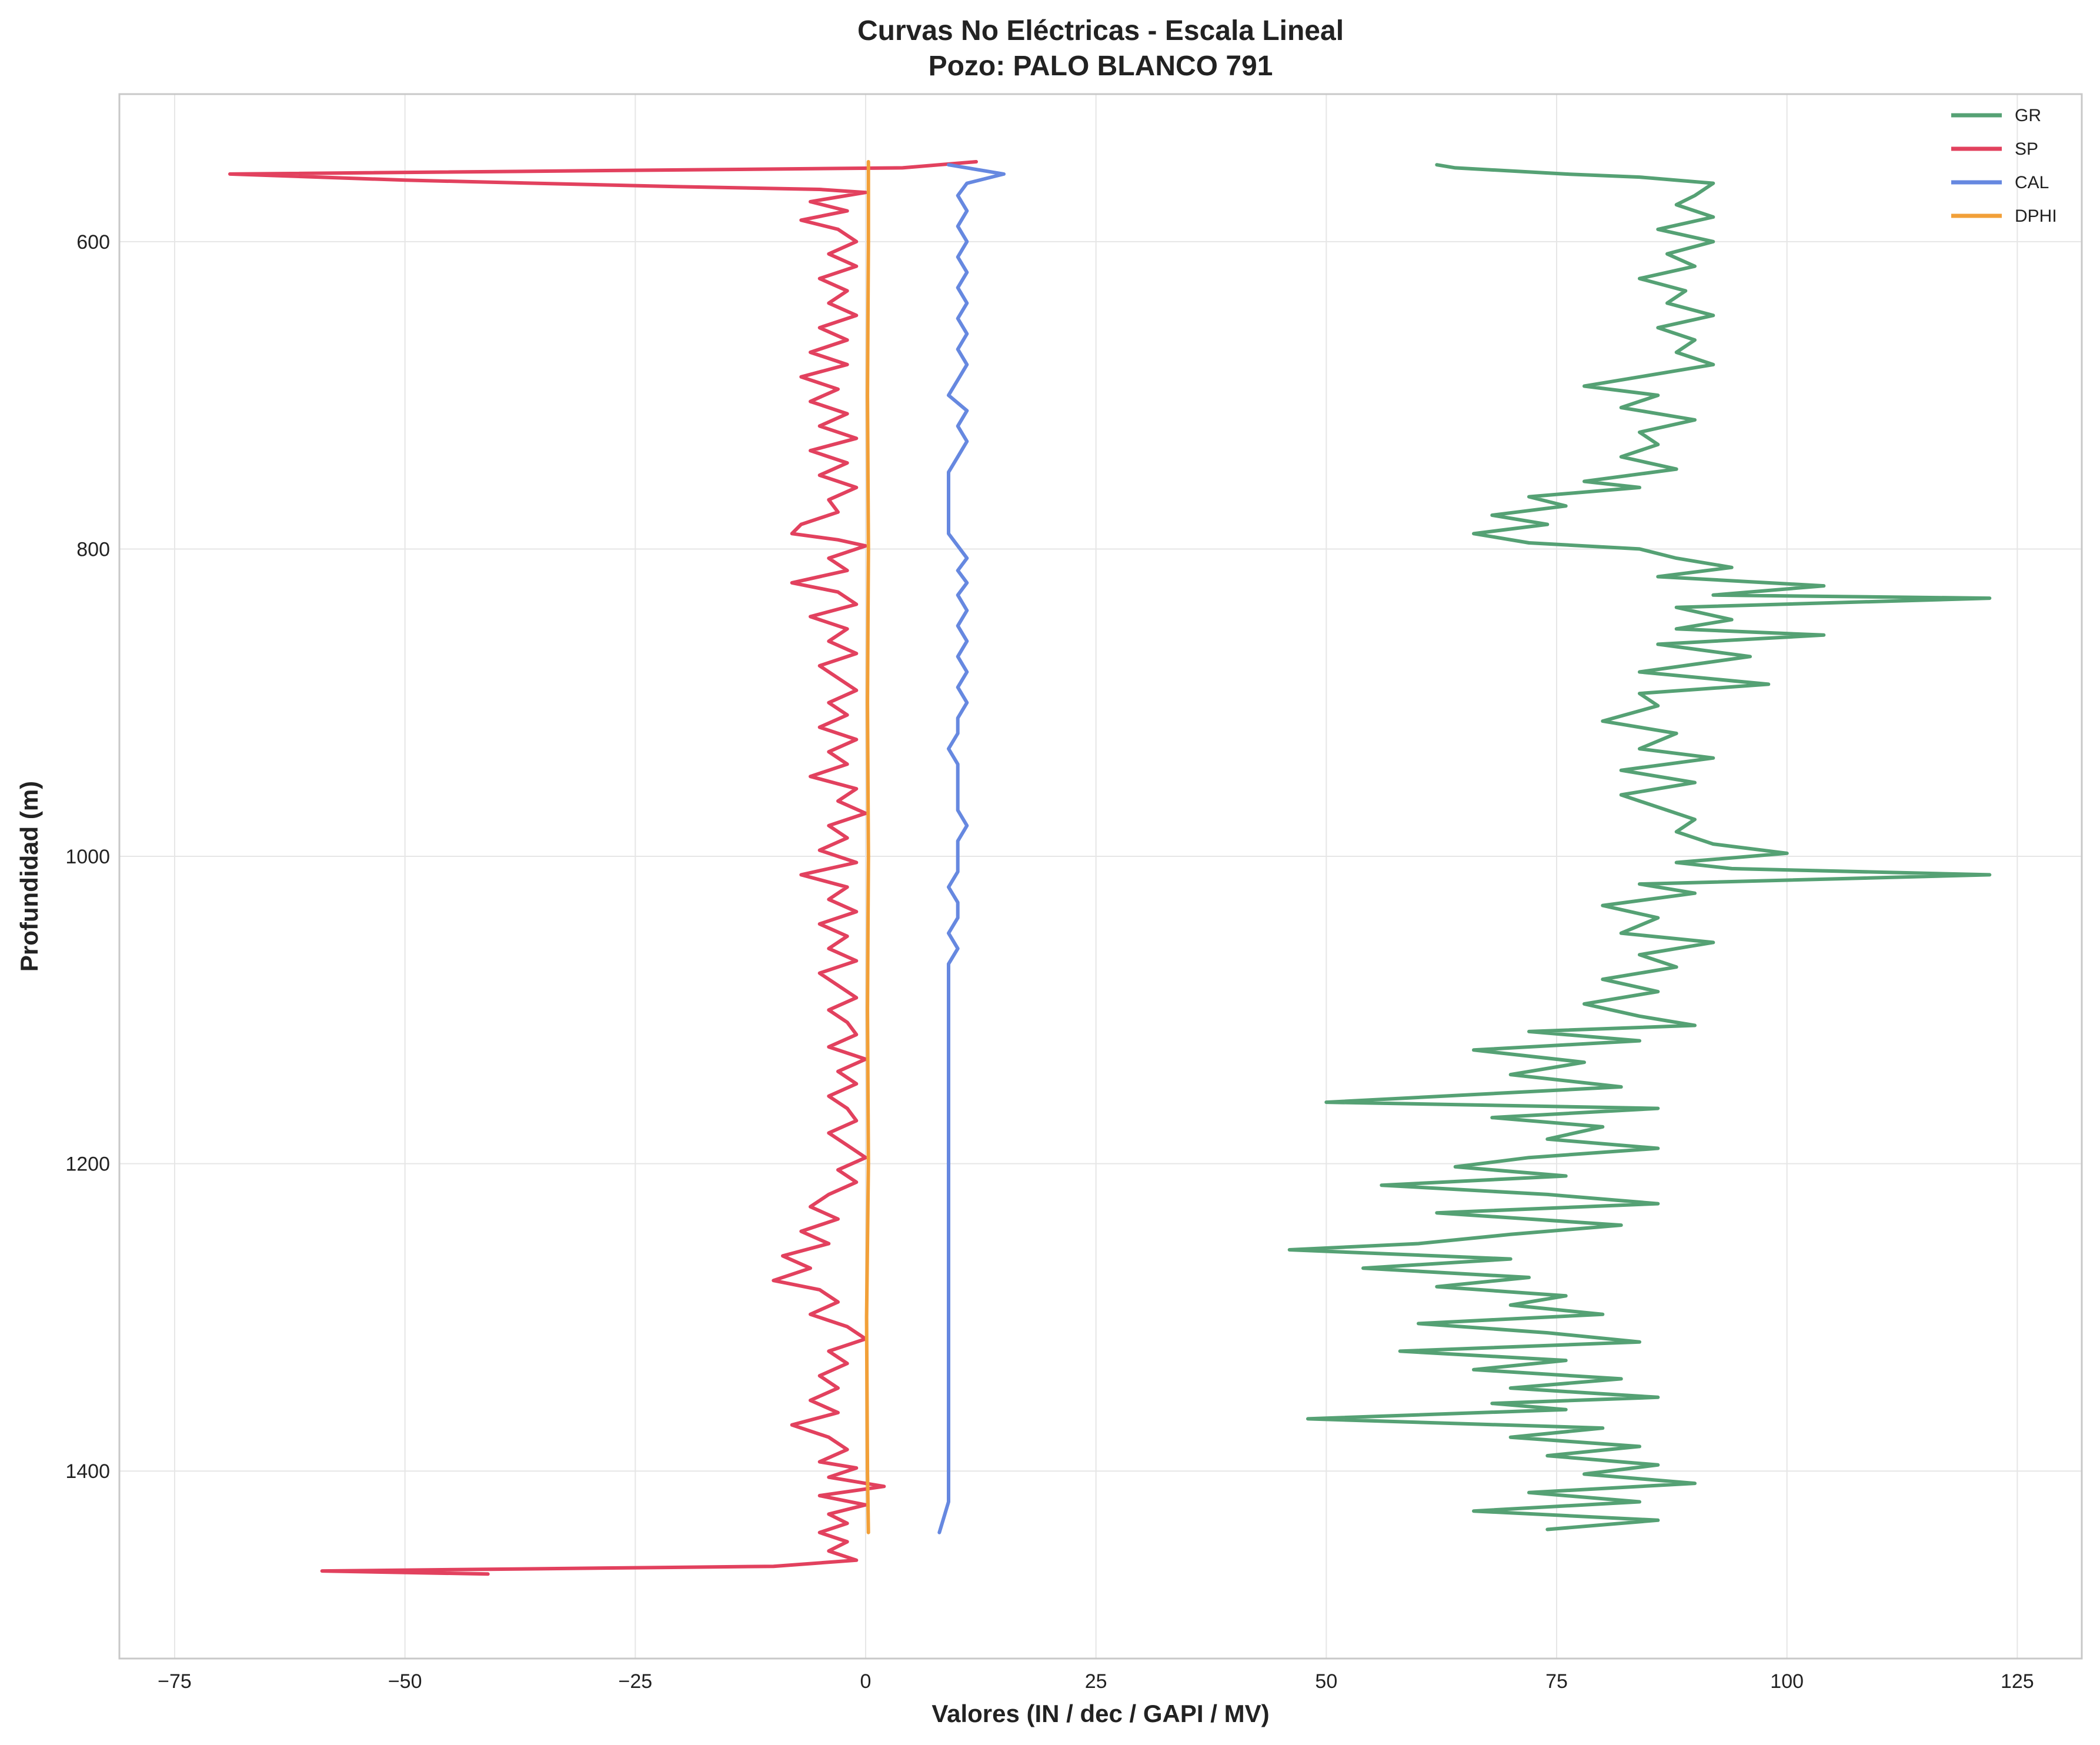 This screenshot has height=1745, width=2100. What do you see at coordinates (87, 1471) in the screenshot?
I see `y-tick-label: 1400` at bounding box center [87, 1471].